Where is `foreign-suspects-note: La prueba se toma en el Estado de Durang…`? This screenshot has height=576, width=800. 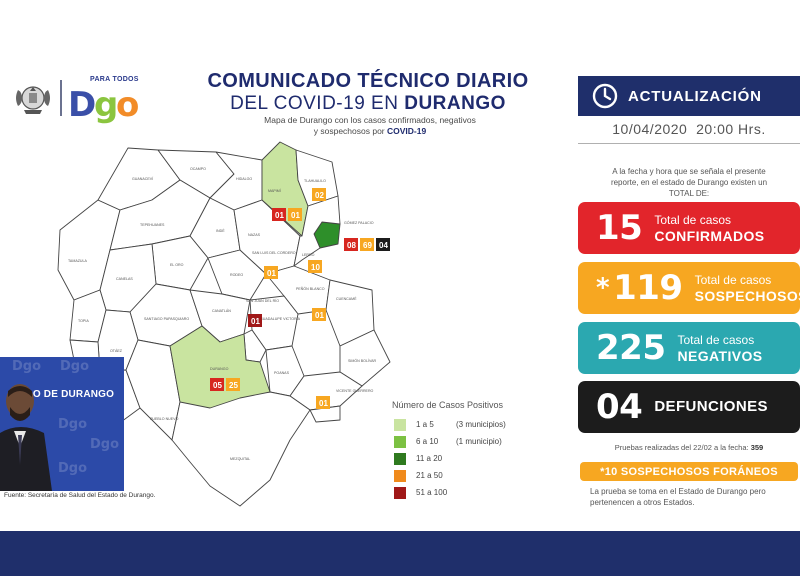 foreign-suspects-note: La prueba se toma en el Estado de Durang… is located at coordinates (678, 497).